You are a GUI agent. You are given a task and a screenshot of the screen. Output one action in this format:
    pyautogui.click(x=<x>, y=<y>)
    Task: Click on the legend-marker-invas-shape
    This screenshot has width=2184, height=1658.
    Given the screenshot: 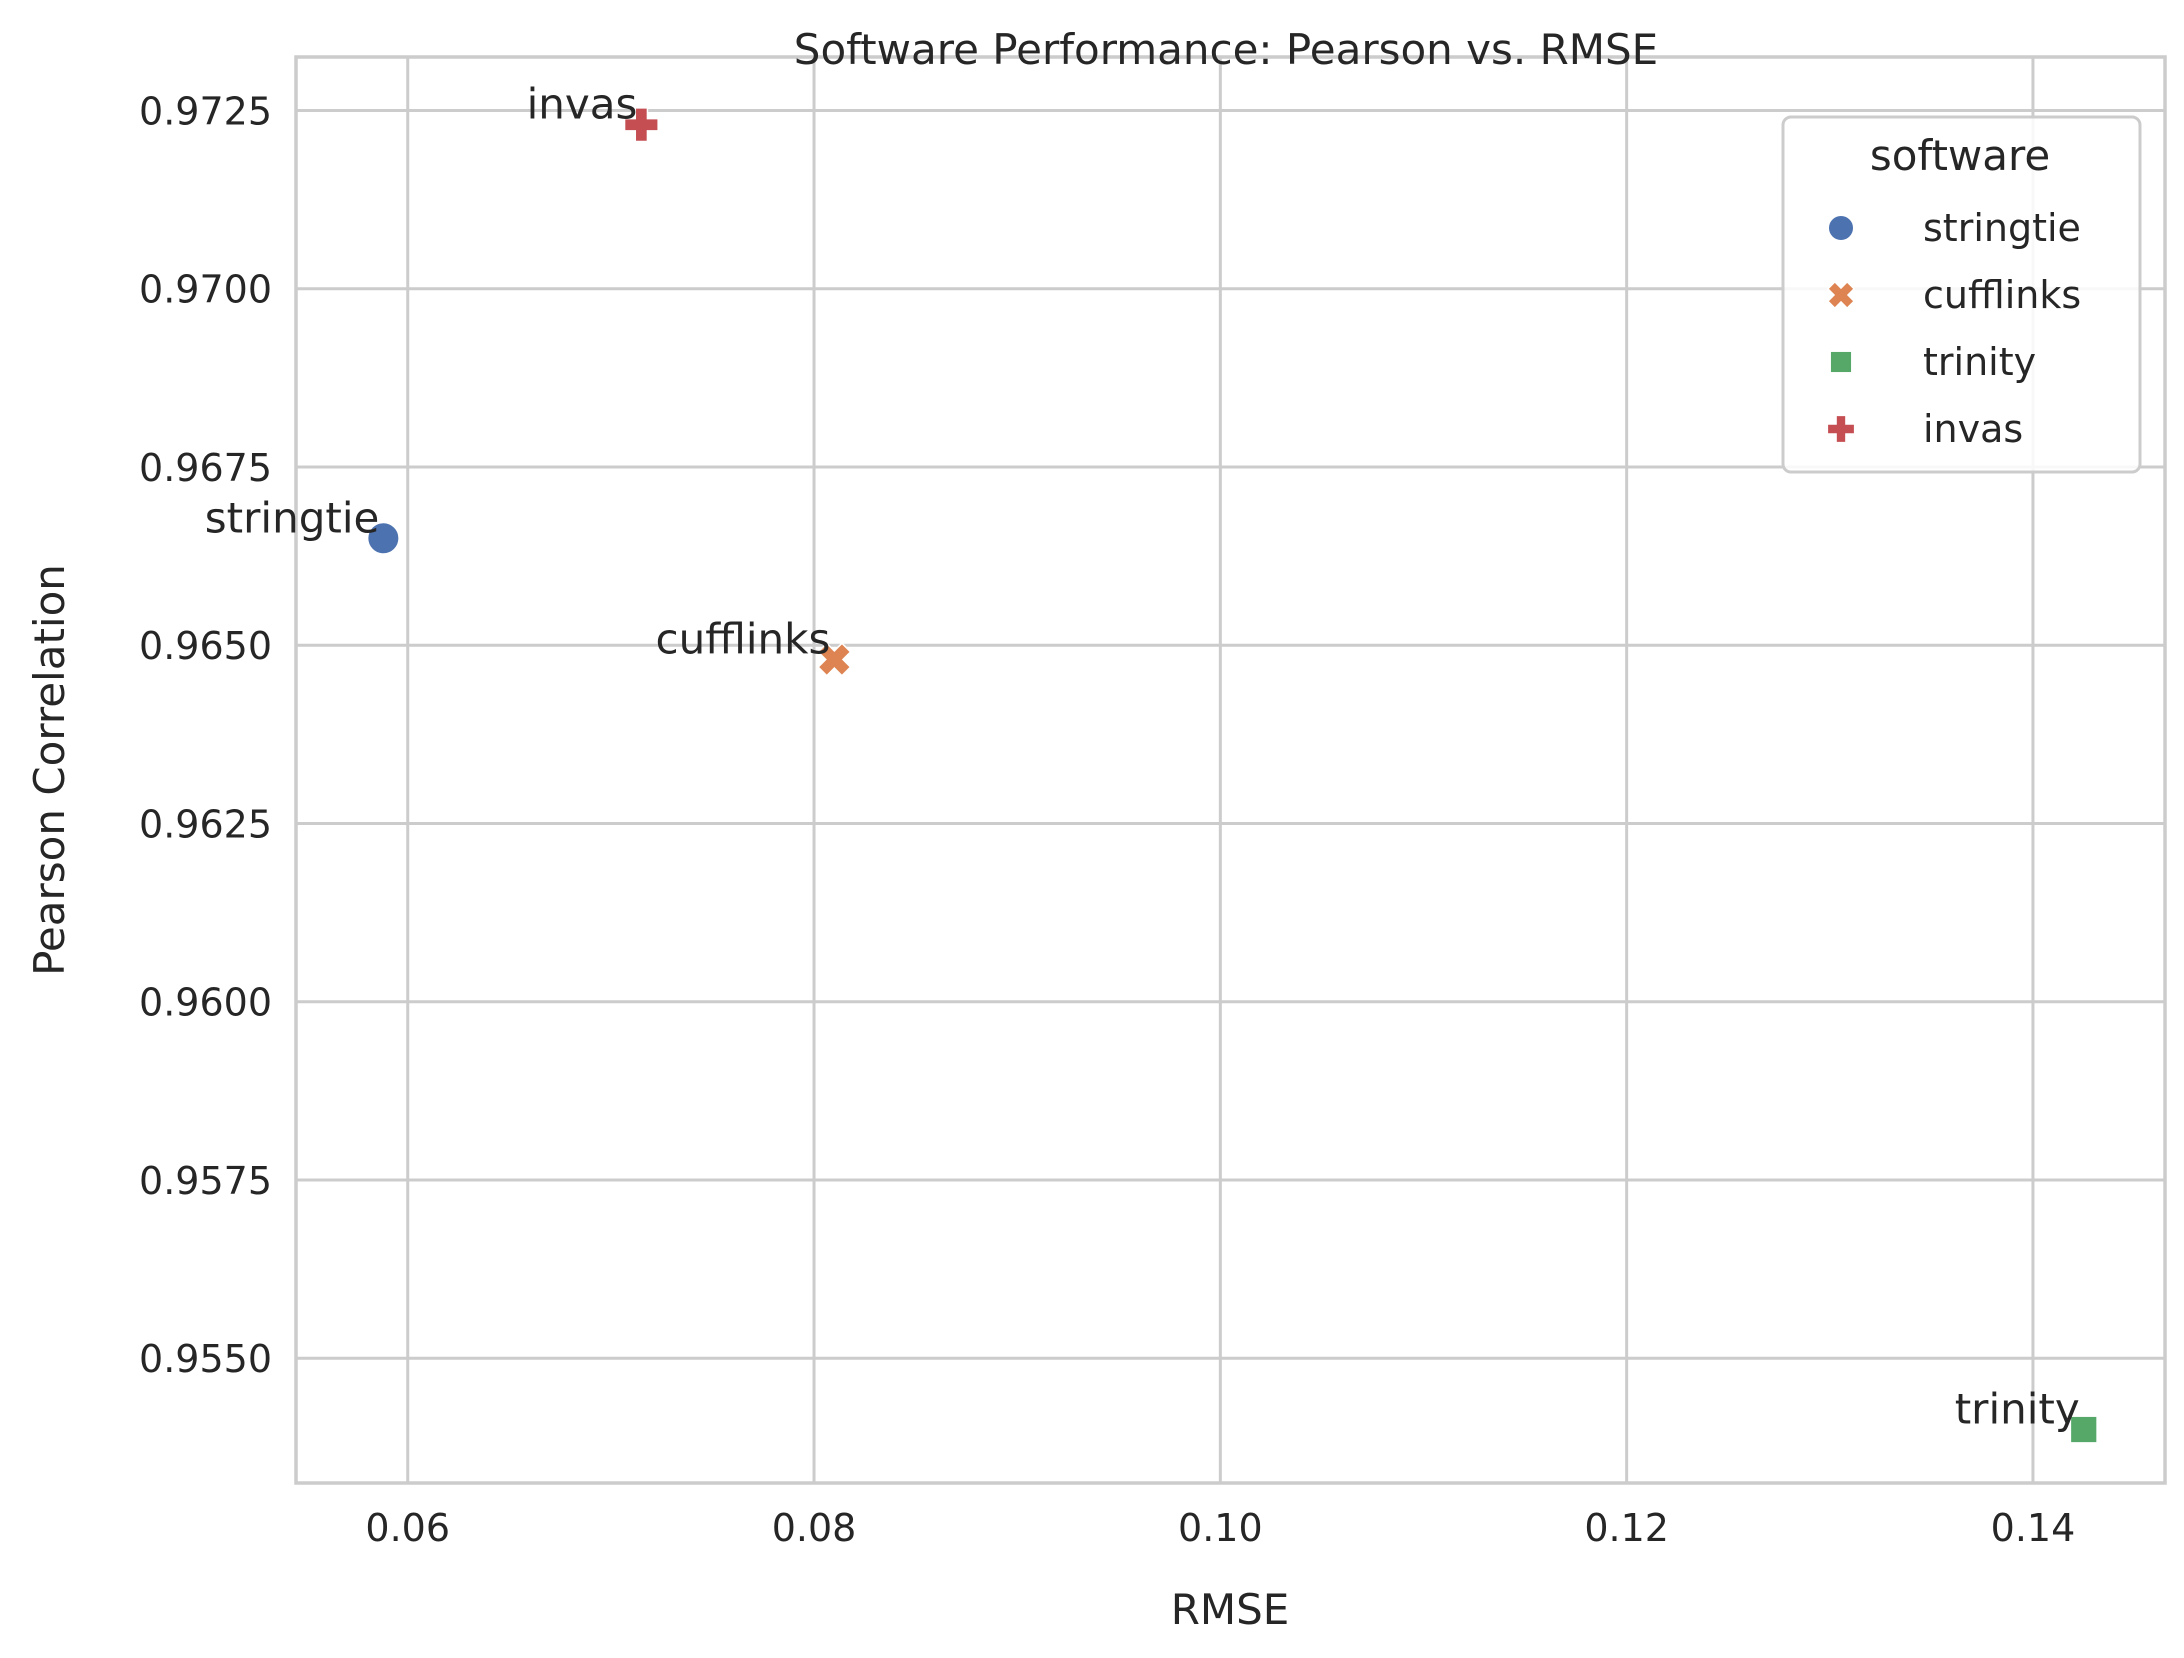 What is the action you would take?
    pyautogui.click(x=1841, y=429)
    